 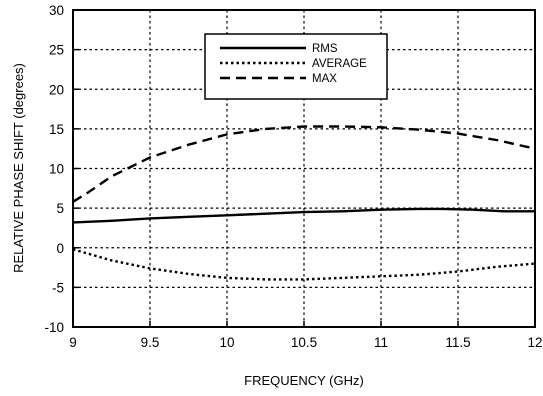 What do you see at coordinates (56, 129) in the screenshot?
I see `y-tick-label: 15` at bounding box center [56, 129].